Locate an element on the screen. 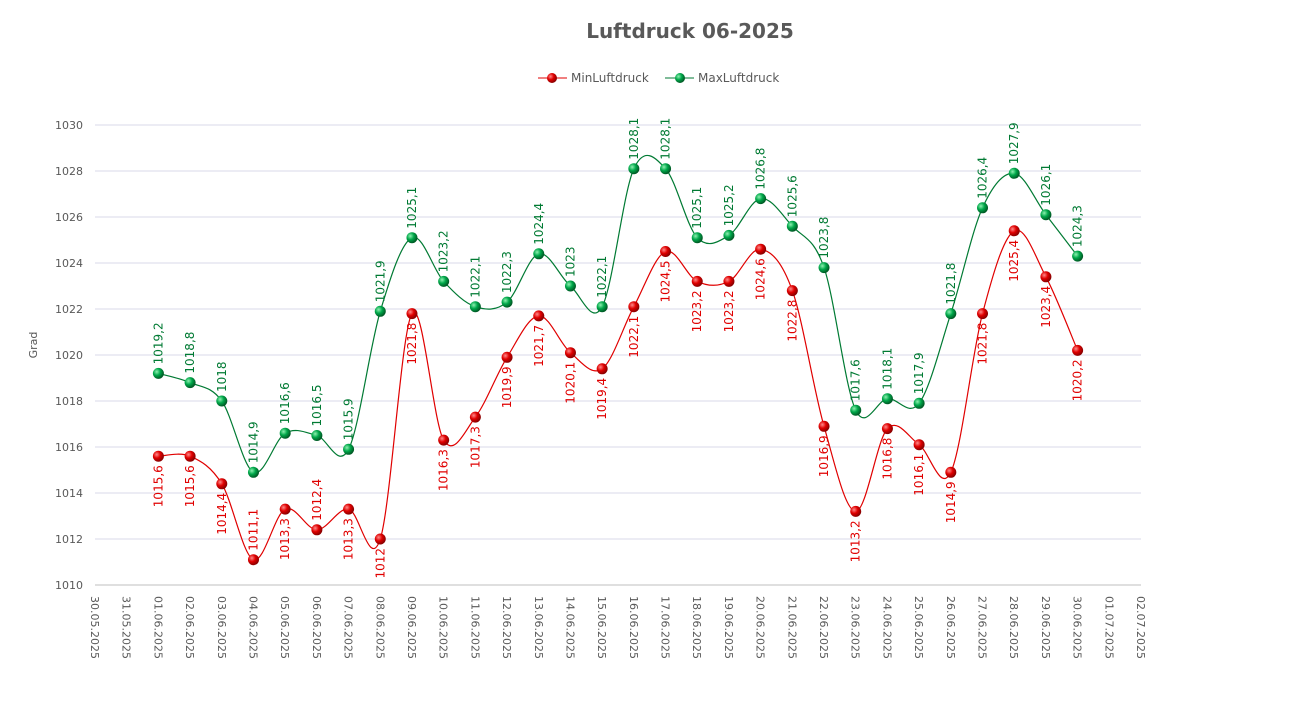 This screenshot has width=1315, height=714. x-tick-label: 08.06.2025 is located at coordinates (379, 627).